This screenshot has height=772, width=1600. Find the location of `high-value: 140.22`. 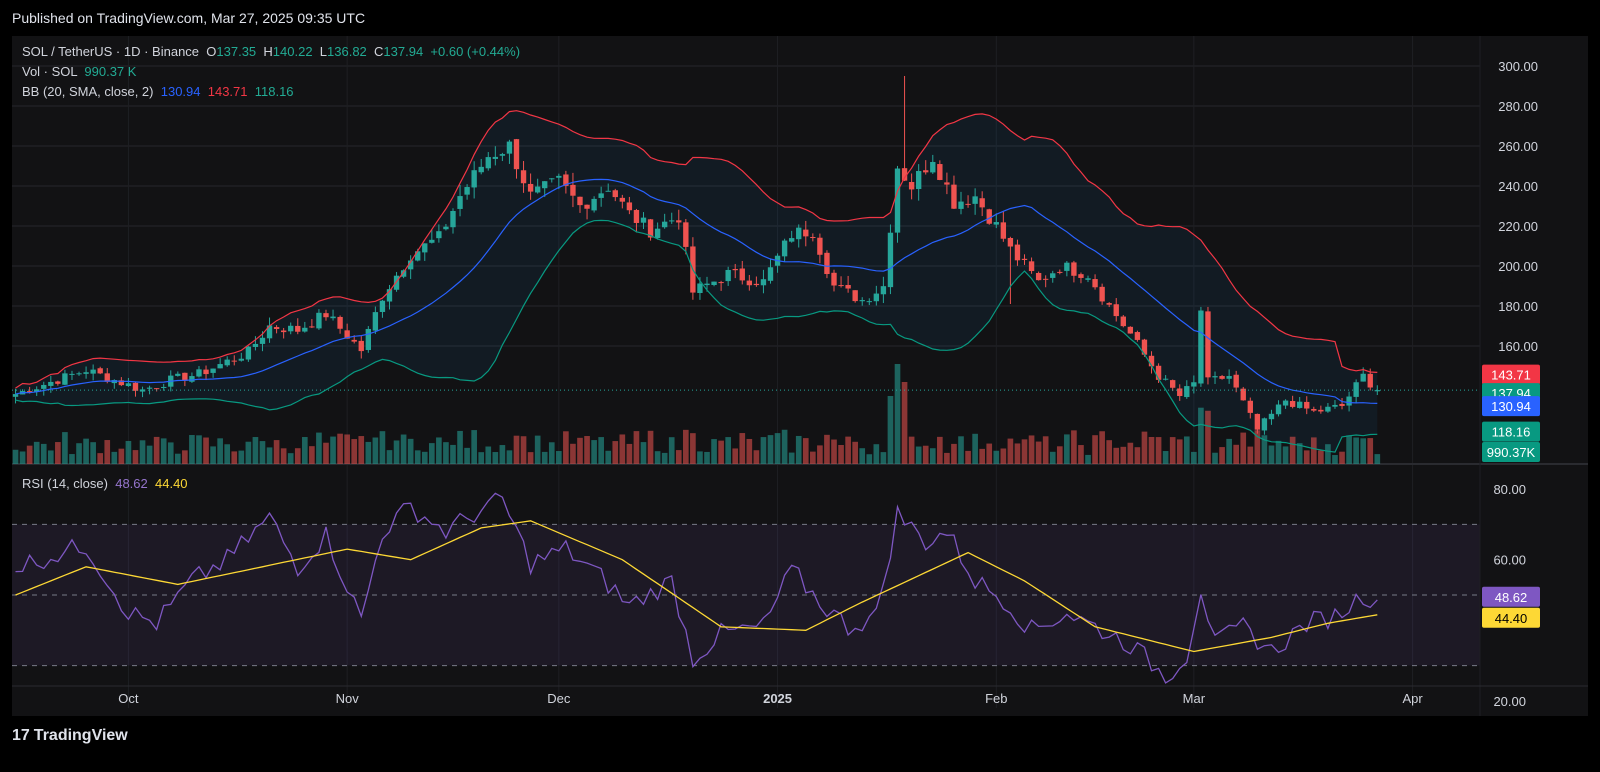

high-value: 140.22 is located at coordinates (292, 51).